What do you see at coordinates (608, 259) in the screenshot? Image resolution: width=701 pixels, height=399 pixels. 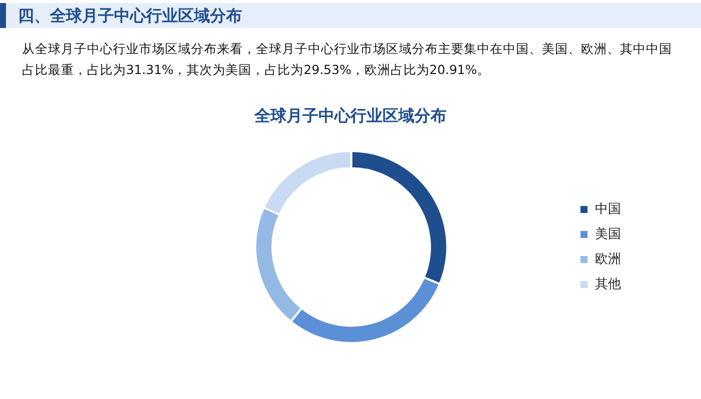 I see `legend-label: 欧洲` at bounding box center [608, 259].